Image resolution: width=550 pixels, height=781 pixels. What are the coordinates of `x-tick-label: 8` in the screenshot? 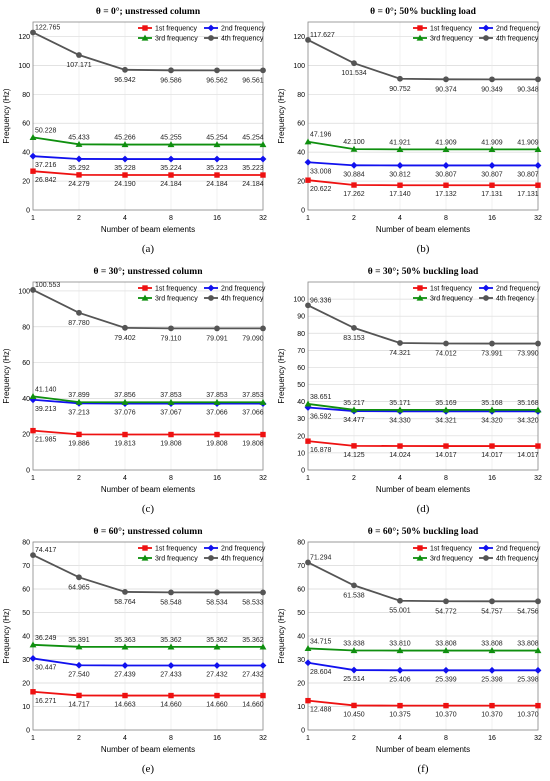 It's located at (446, 478).